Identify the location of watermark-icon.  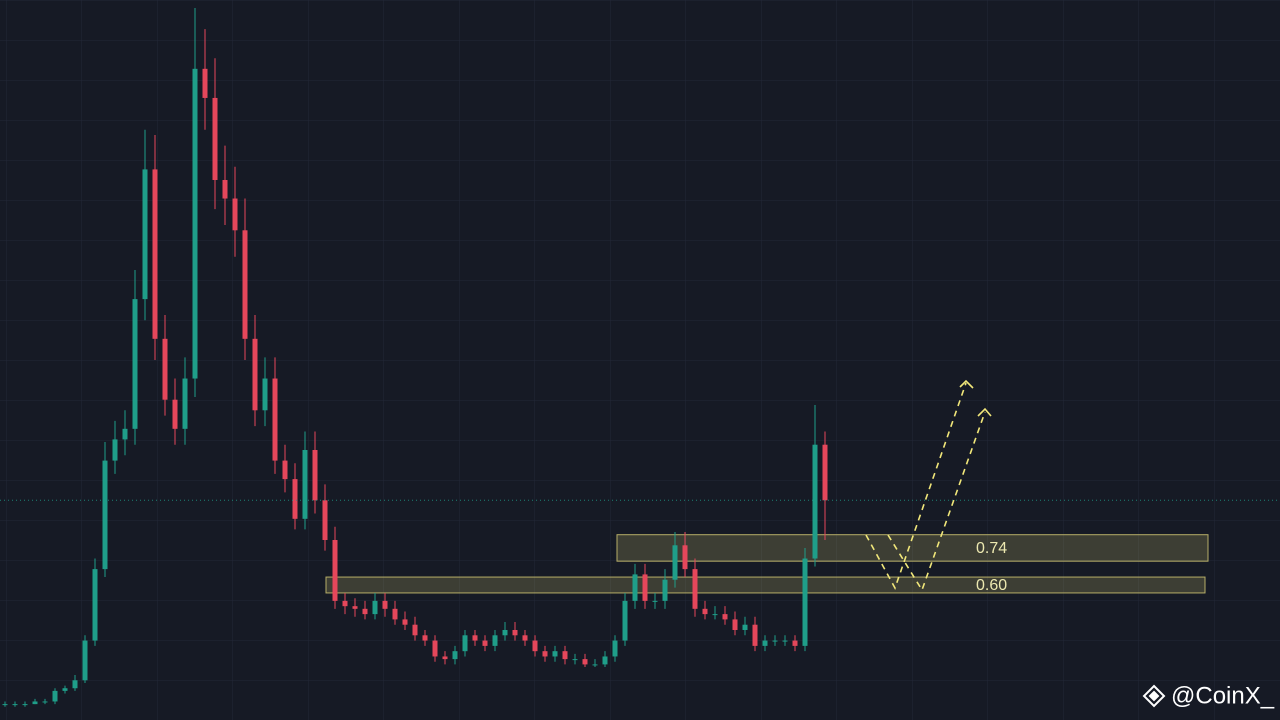
(1154, 696).